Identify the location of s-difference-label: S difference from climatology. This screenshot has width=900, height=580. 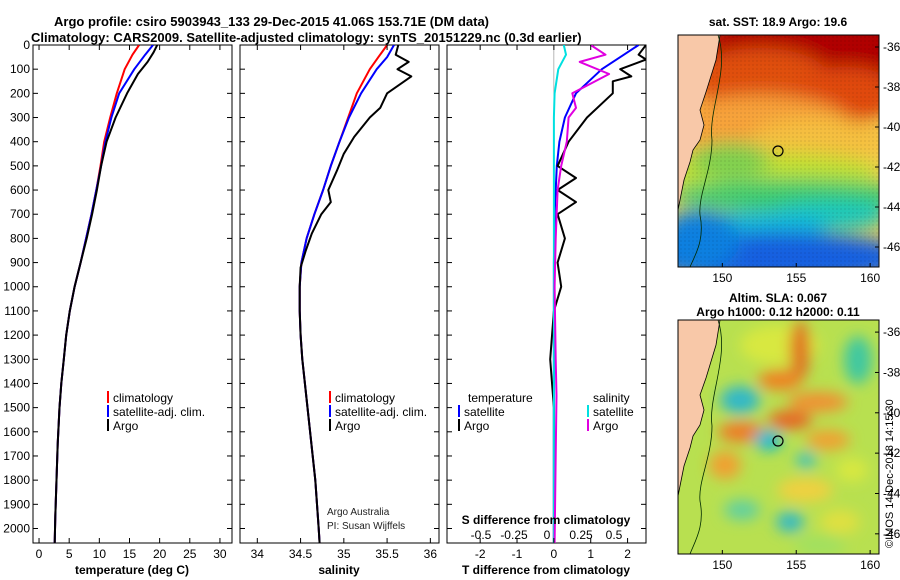
(546, 520).